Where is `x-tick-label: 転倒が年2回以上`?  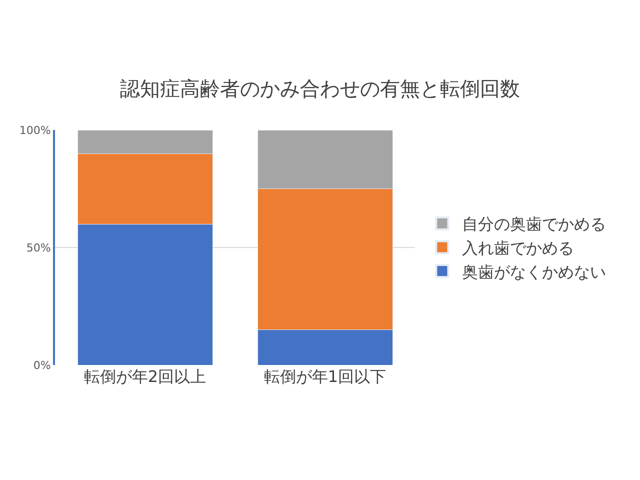 x-tick-label: 転倒が年2回以上 is located at coordinates (145, 376).